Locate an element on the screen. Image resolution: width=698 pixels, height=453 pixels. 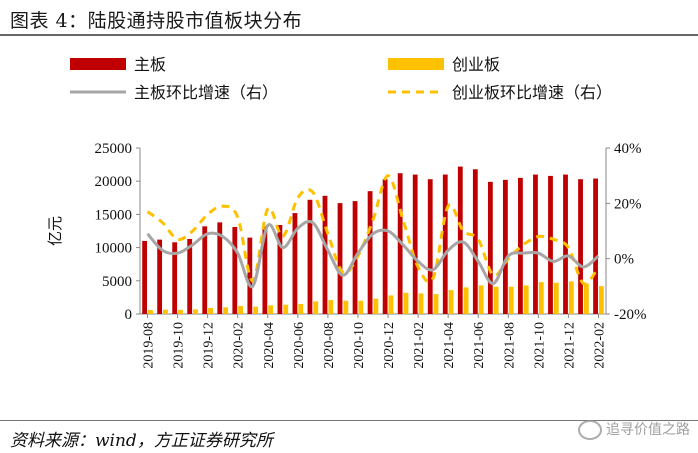
left-tick-label: 25000 is located at coordinates (114, 149).